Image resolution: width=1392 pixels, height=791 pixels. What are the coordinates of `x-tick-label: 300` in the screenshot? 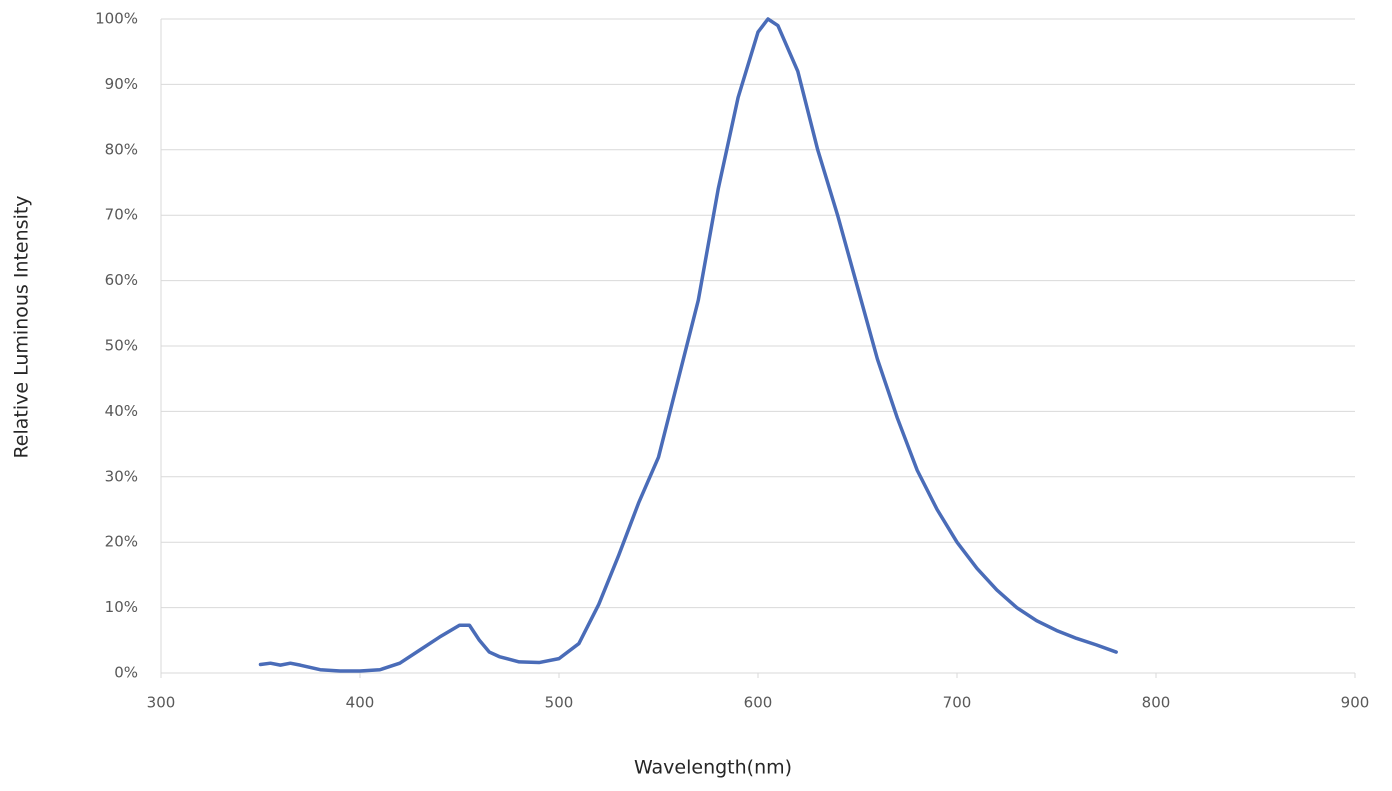 It's located at (161, 703).